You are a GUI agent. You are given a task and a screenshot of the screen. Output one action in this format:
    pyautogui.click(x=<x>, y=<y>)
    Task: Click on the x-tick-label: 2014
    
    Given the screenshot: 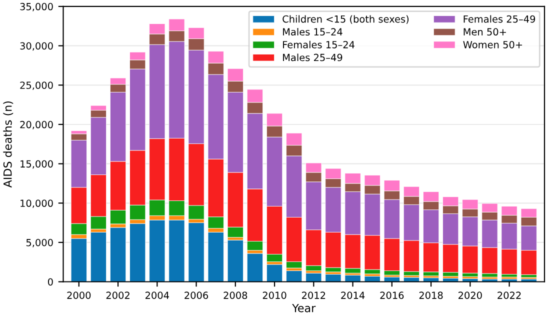 What is the action you would take?
    pyautogui.click(x=353, y=295)
    